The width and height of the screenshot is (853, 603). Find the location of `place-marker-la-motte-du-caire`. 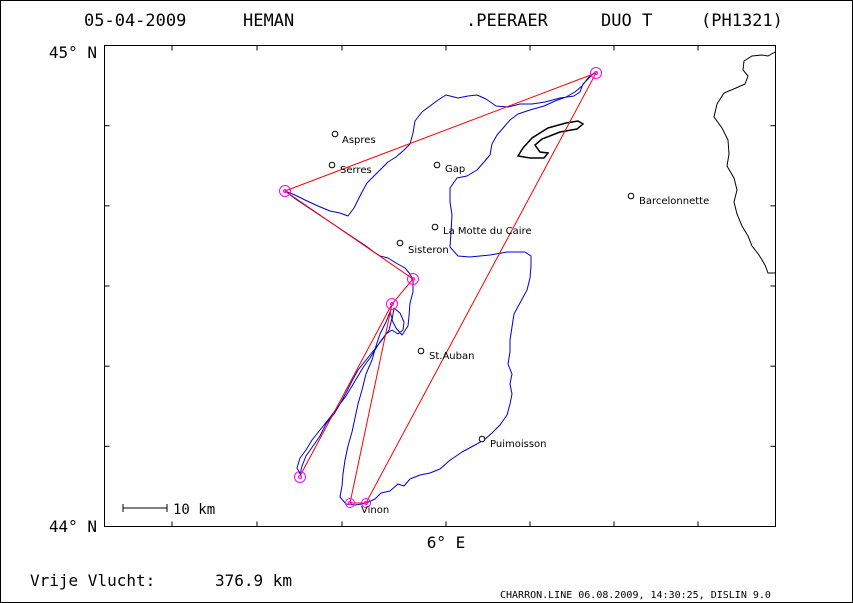

place-marker-la-motte-du-caire is located at coordinates (435, 227).